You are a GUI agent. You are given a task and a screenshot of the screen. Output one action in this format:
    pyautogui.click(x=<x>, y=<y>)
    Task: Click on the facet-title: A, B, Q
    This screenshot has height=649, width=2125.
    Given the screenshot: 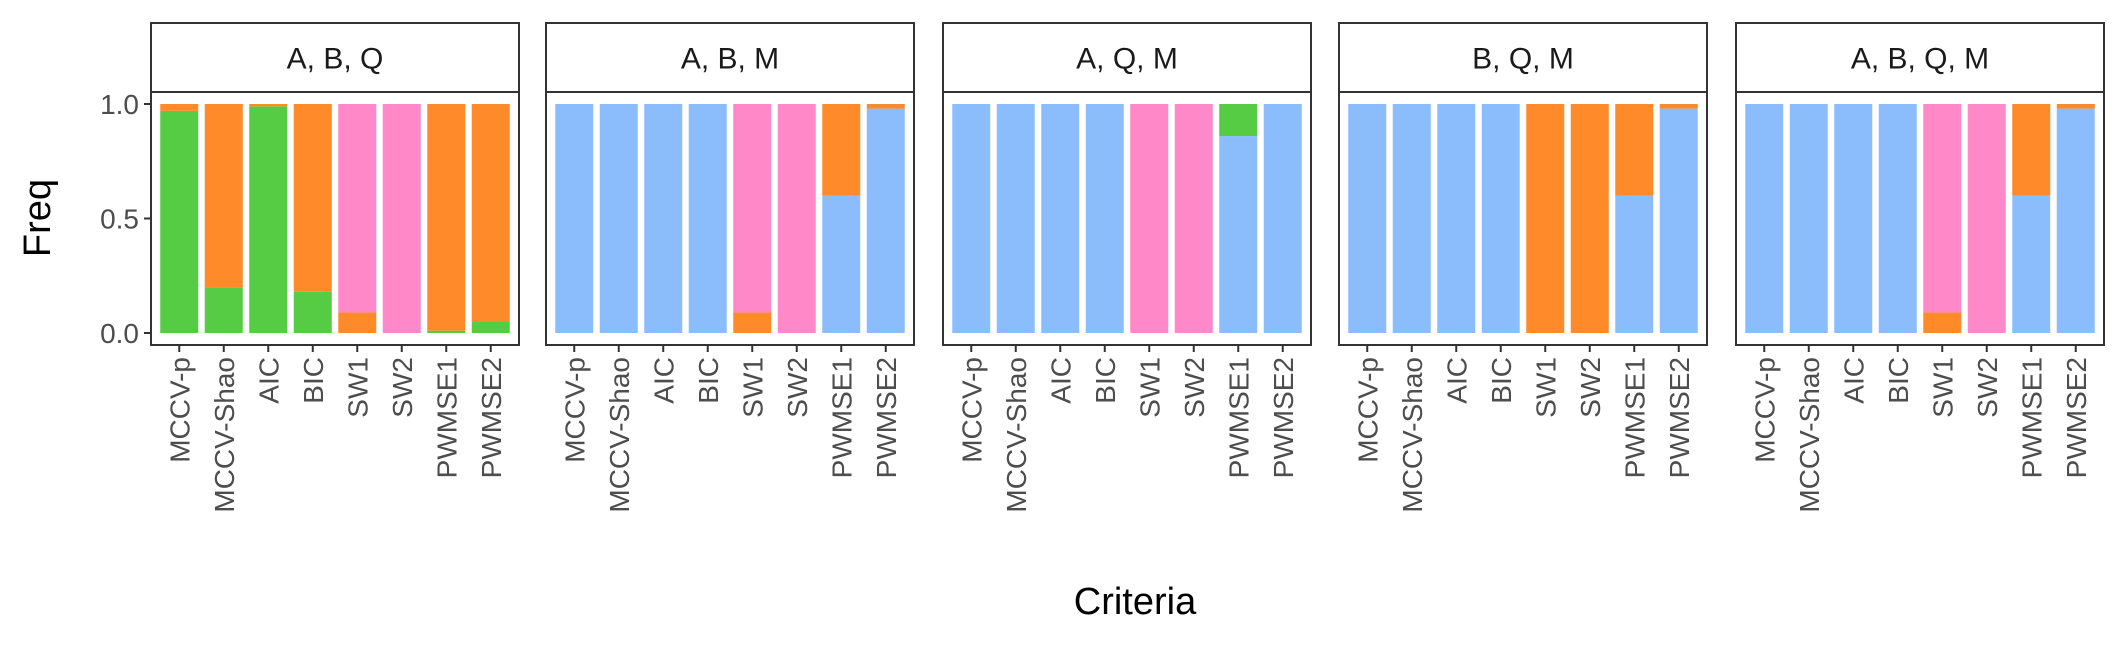 What is the action you would take?
    pyautogui.click(x=335, y=59)
    